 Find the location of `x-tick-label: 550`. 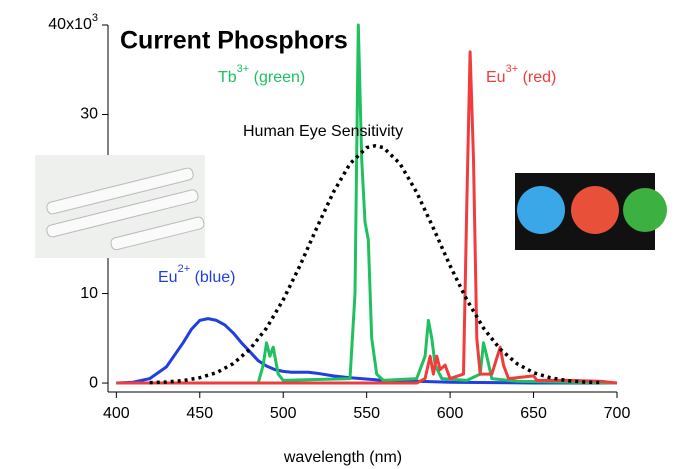

x-tick-label: 550 is located at coordinates (366, 413).